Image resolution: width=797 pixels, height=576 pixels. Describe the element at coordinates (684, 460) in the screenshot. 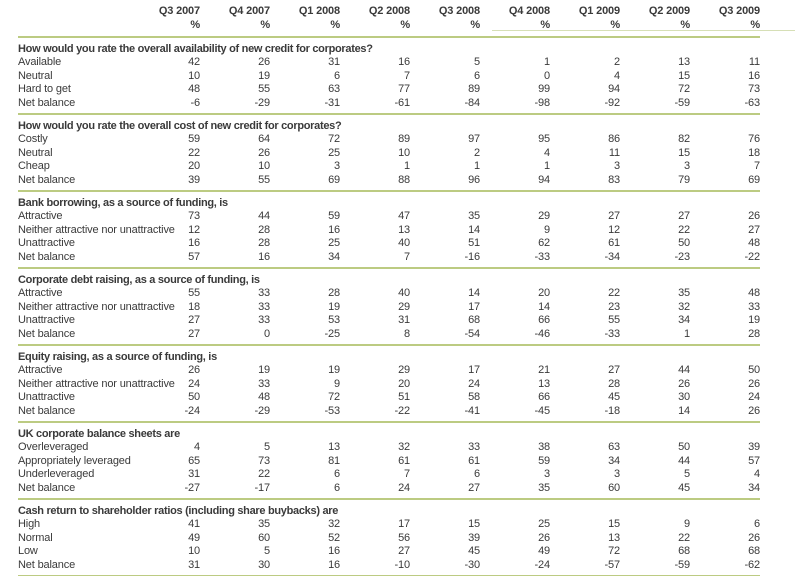

I see `value-cell: 44` at that location.